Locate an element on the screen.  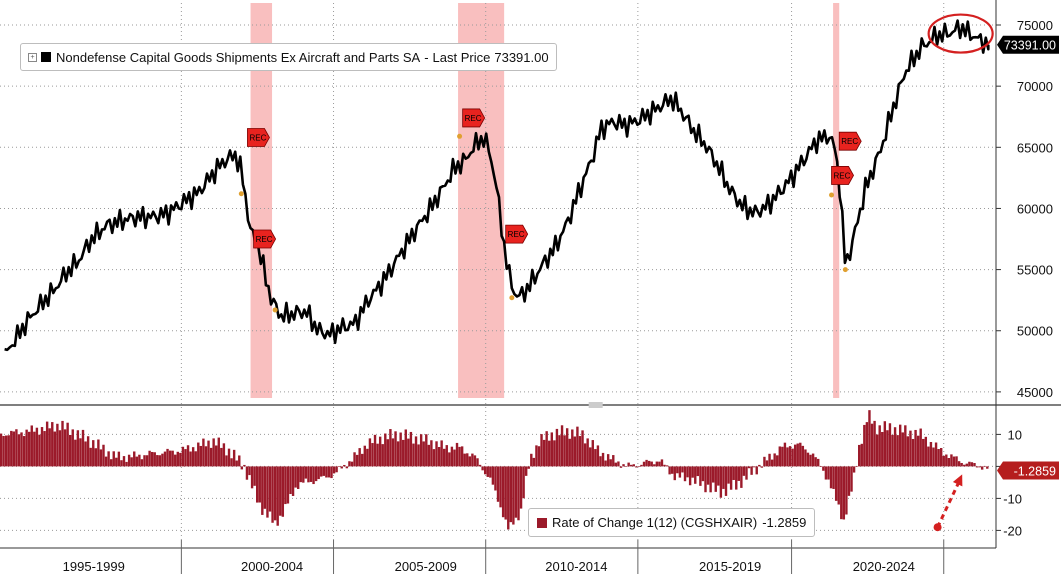
y-tick-label: 55000 is located at coordinates (1035, 270).